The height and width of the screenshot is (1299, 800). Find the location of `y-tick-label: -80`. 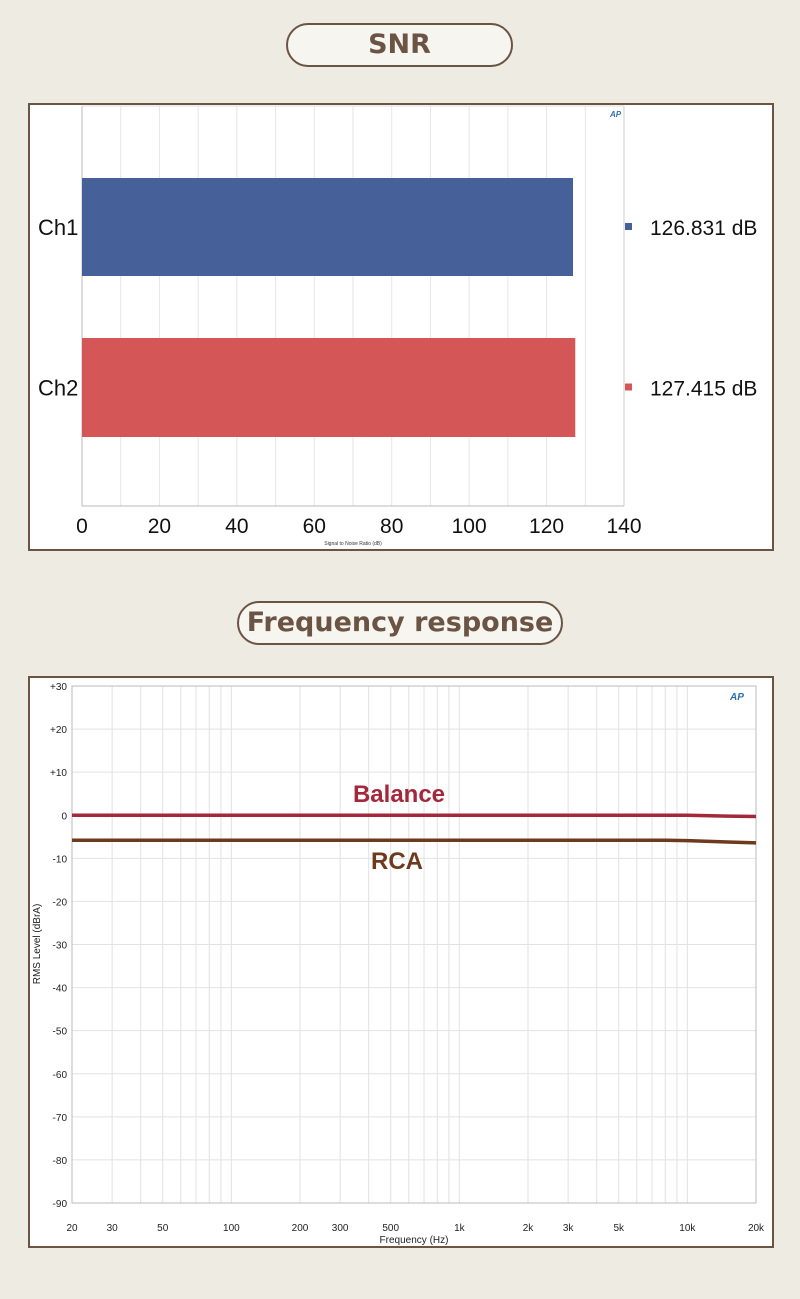

y-tick-label: -80 is located at coordinates (60, 1161).